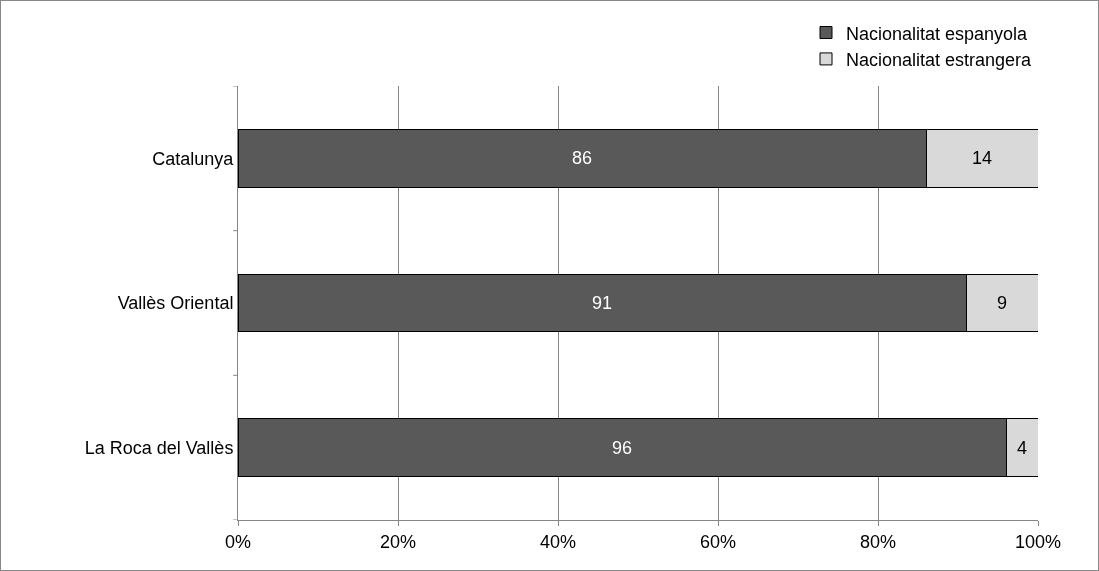 This screenshot has width=1099, height=571. Describe the element at coordinates (159, 447) in the screenshot. I see `y-tick-label: La Roca del Vallès` at that location.